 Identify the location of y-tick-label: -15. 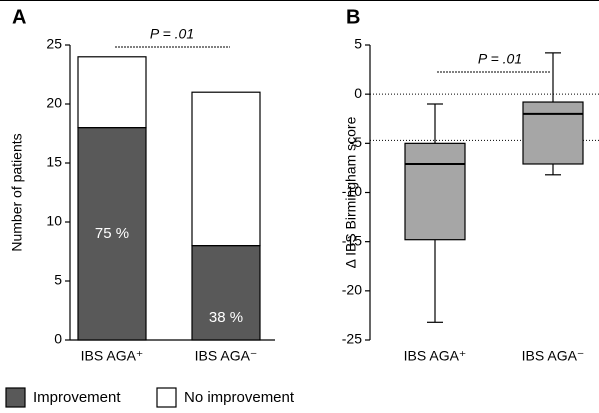
(352, 240).